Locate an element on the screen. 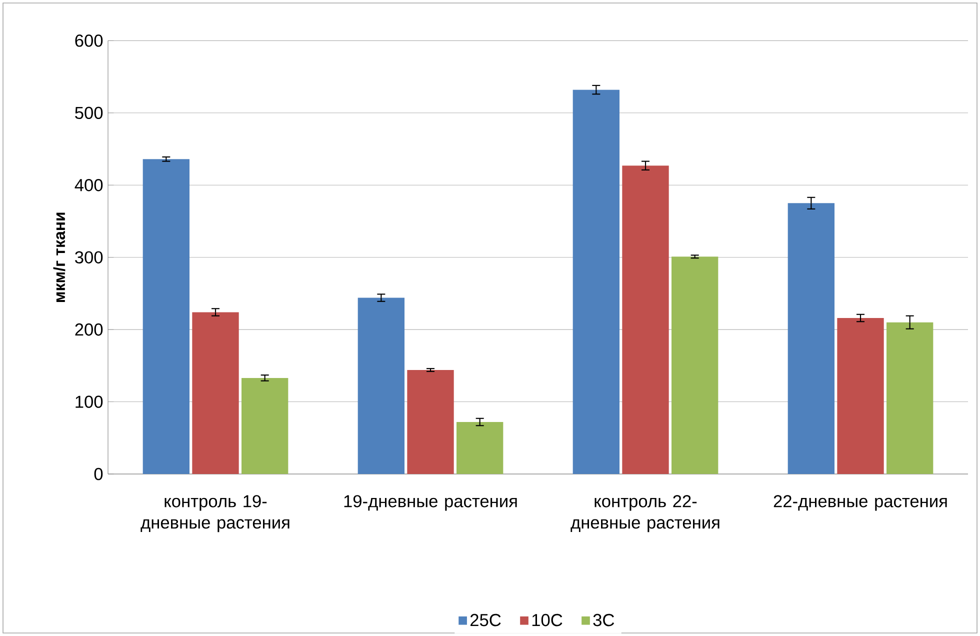  legend-label: 3C is located at coordinates (603, 620).